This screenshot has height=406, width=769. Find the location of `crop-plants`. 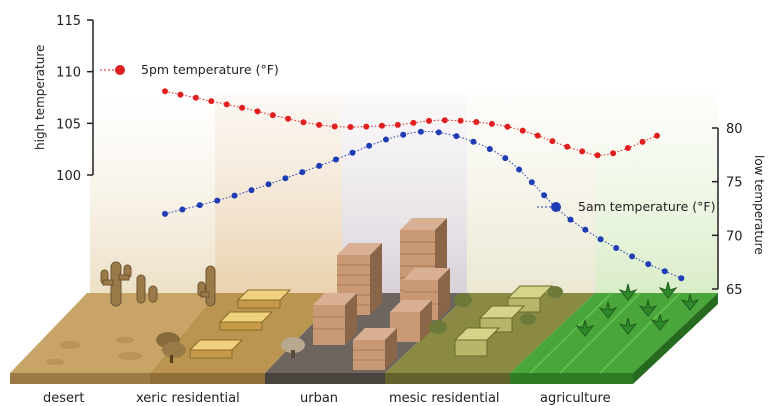

crop-plants is located at coordinates (637, 309).